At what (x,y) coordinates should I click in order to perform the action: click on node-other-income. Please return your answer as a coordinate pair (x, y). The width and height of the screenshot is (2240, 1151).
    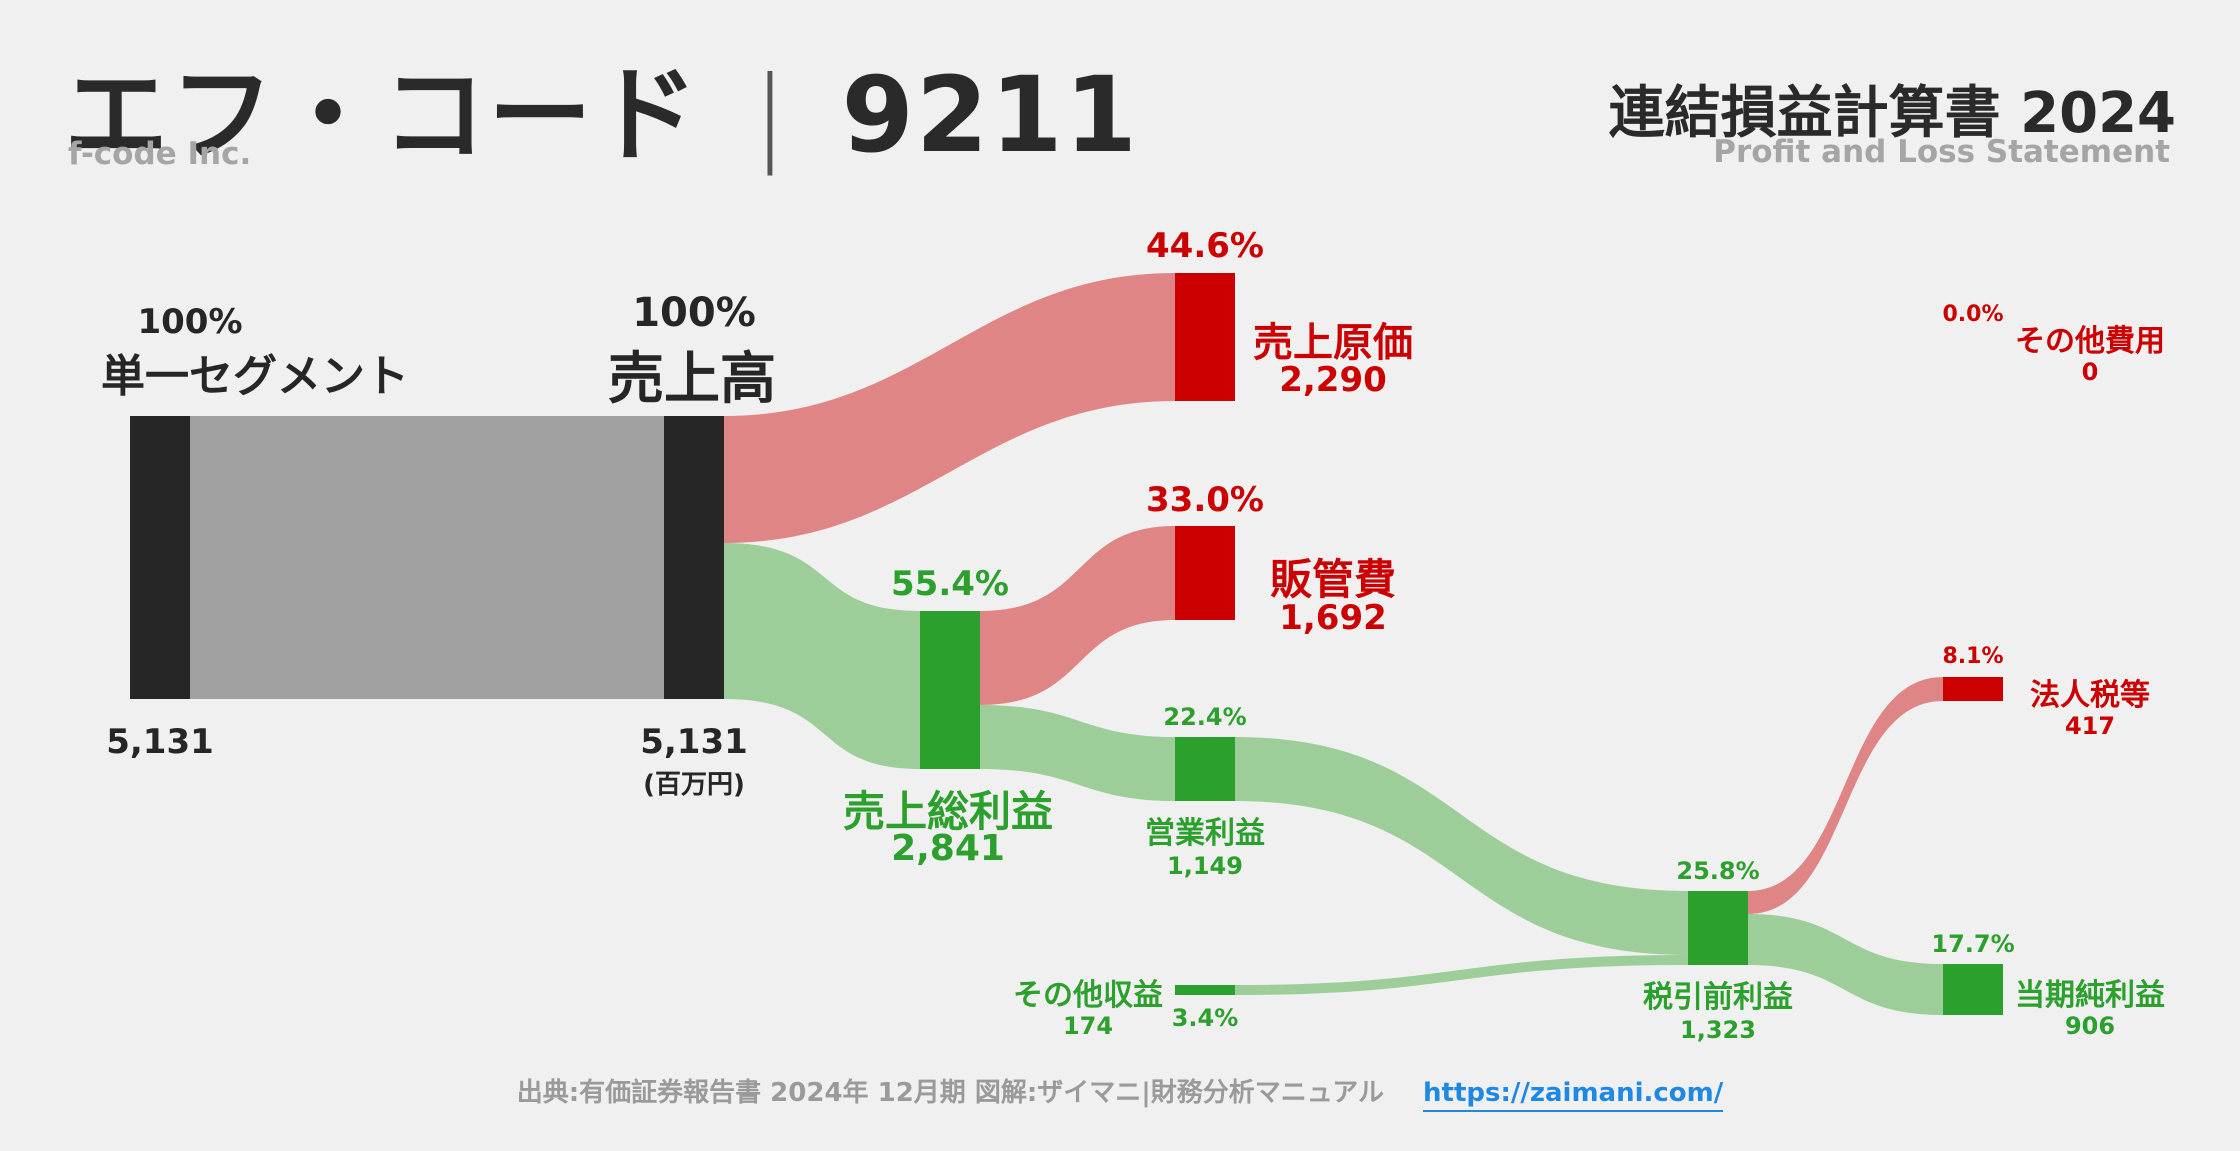
    Looking at the image, I should click on (1205, 990).